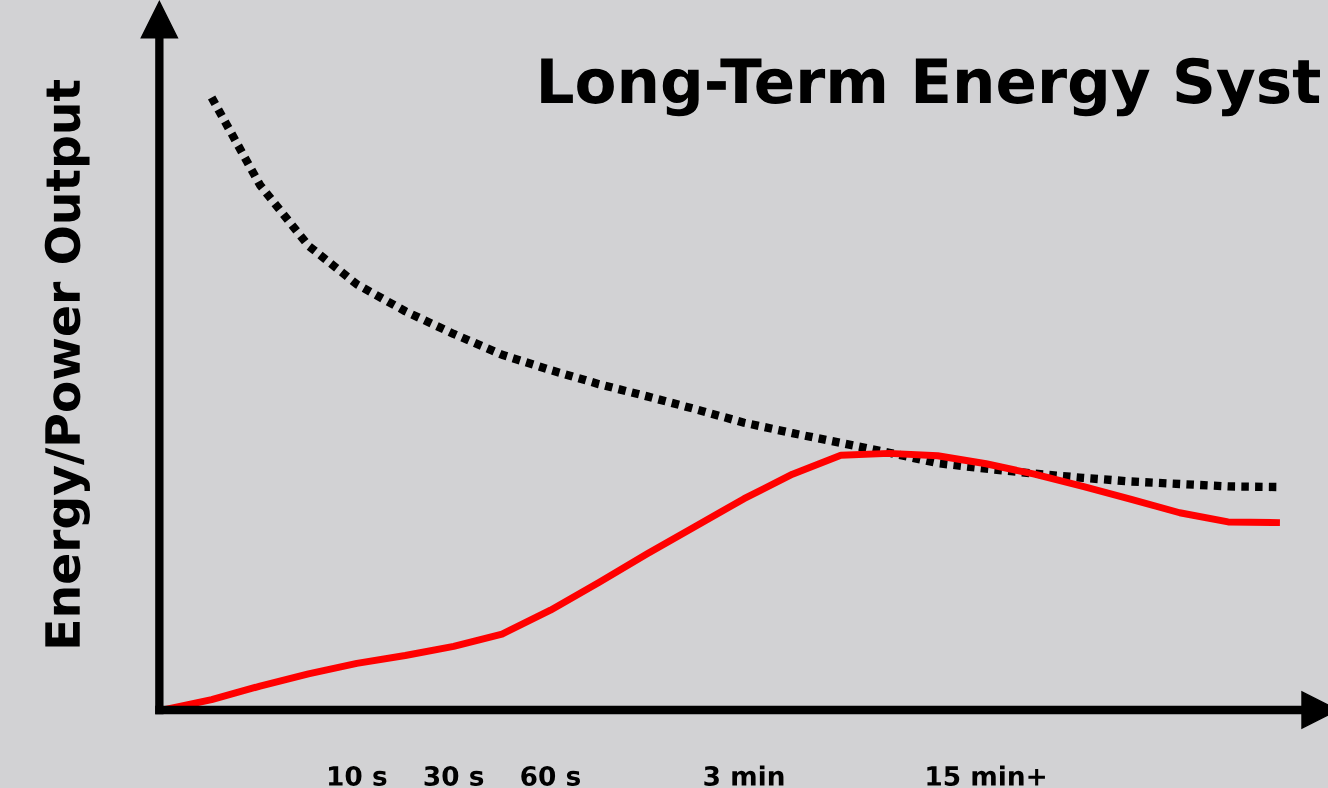 This screenshot has width=1328, height=788. What do you see at coordinates (744, 775) in the screenshot?
I see `x-tick-label: 3 min` at bounding box center [744, 775].